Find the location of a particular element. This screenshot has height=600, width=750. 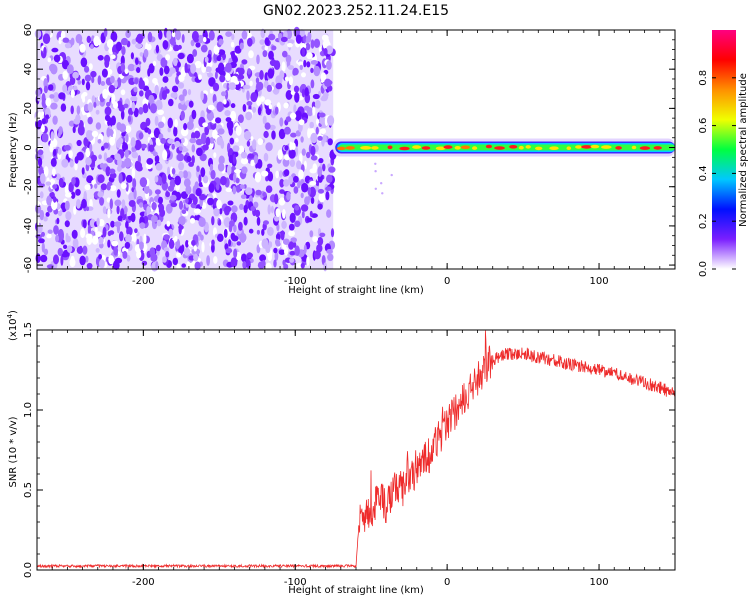

spectrogram-y-tick-label: 20 is located at coordinates (28, 108).